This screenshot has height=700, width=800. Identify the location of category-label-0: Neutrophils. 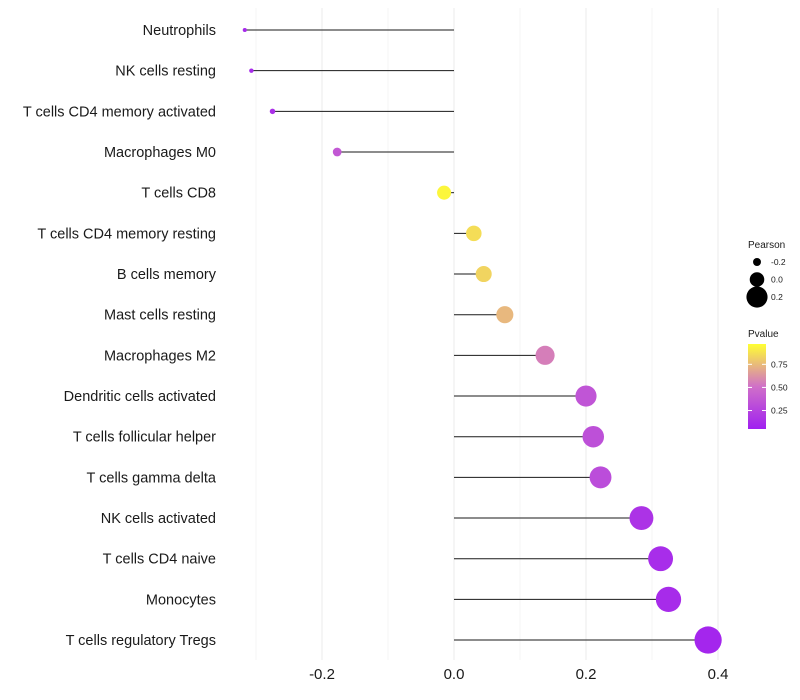
(179, 31).